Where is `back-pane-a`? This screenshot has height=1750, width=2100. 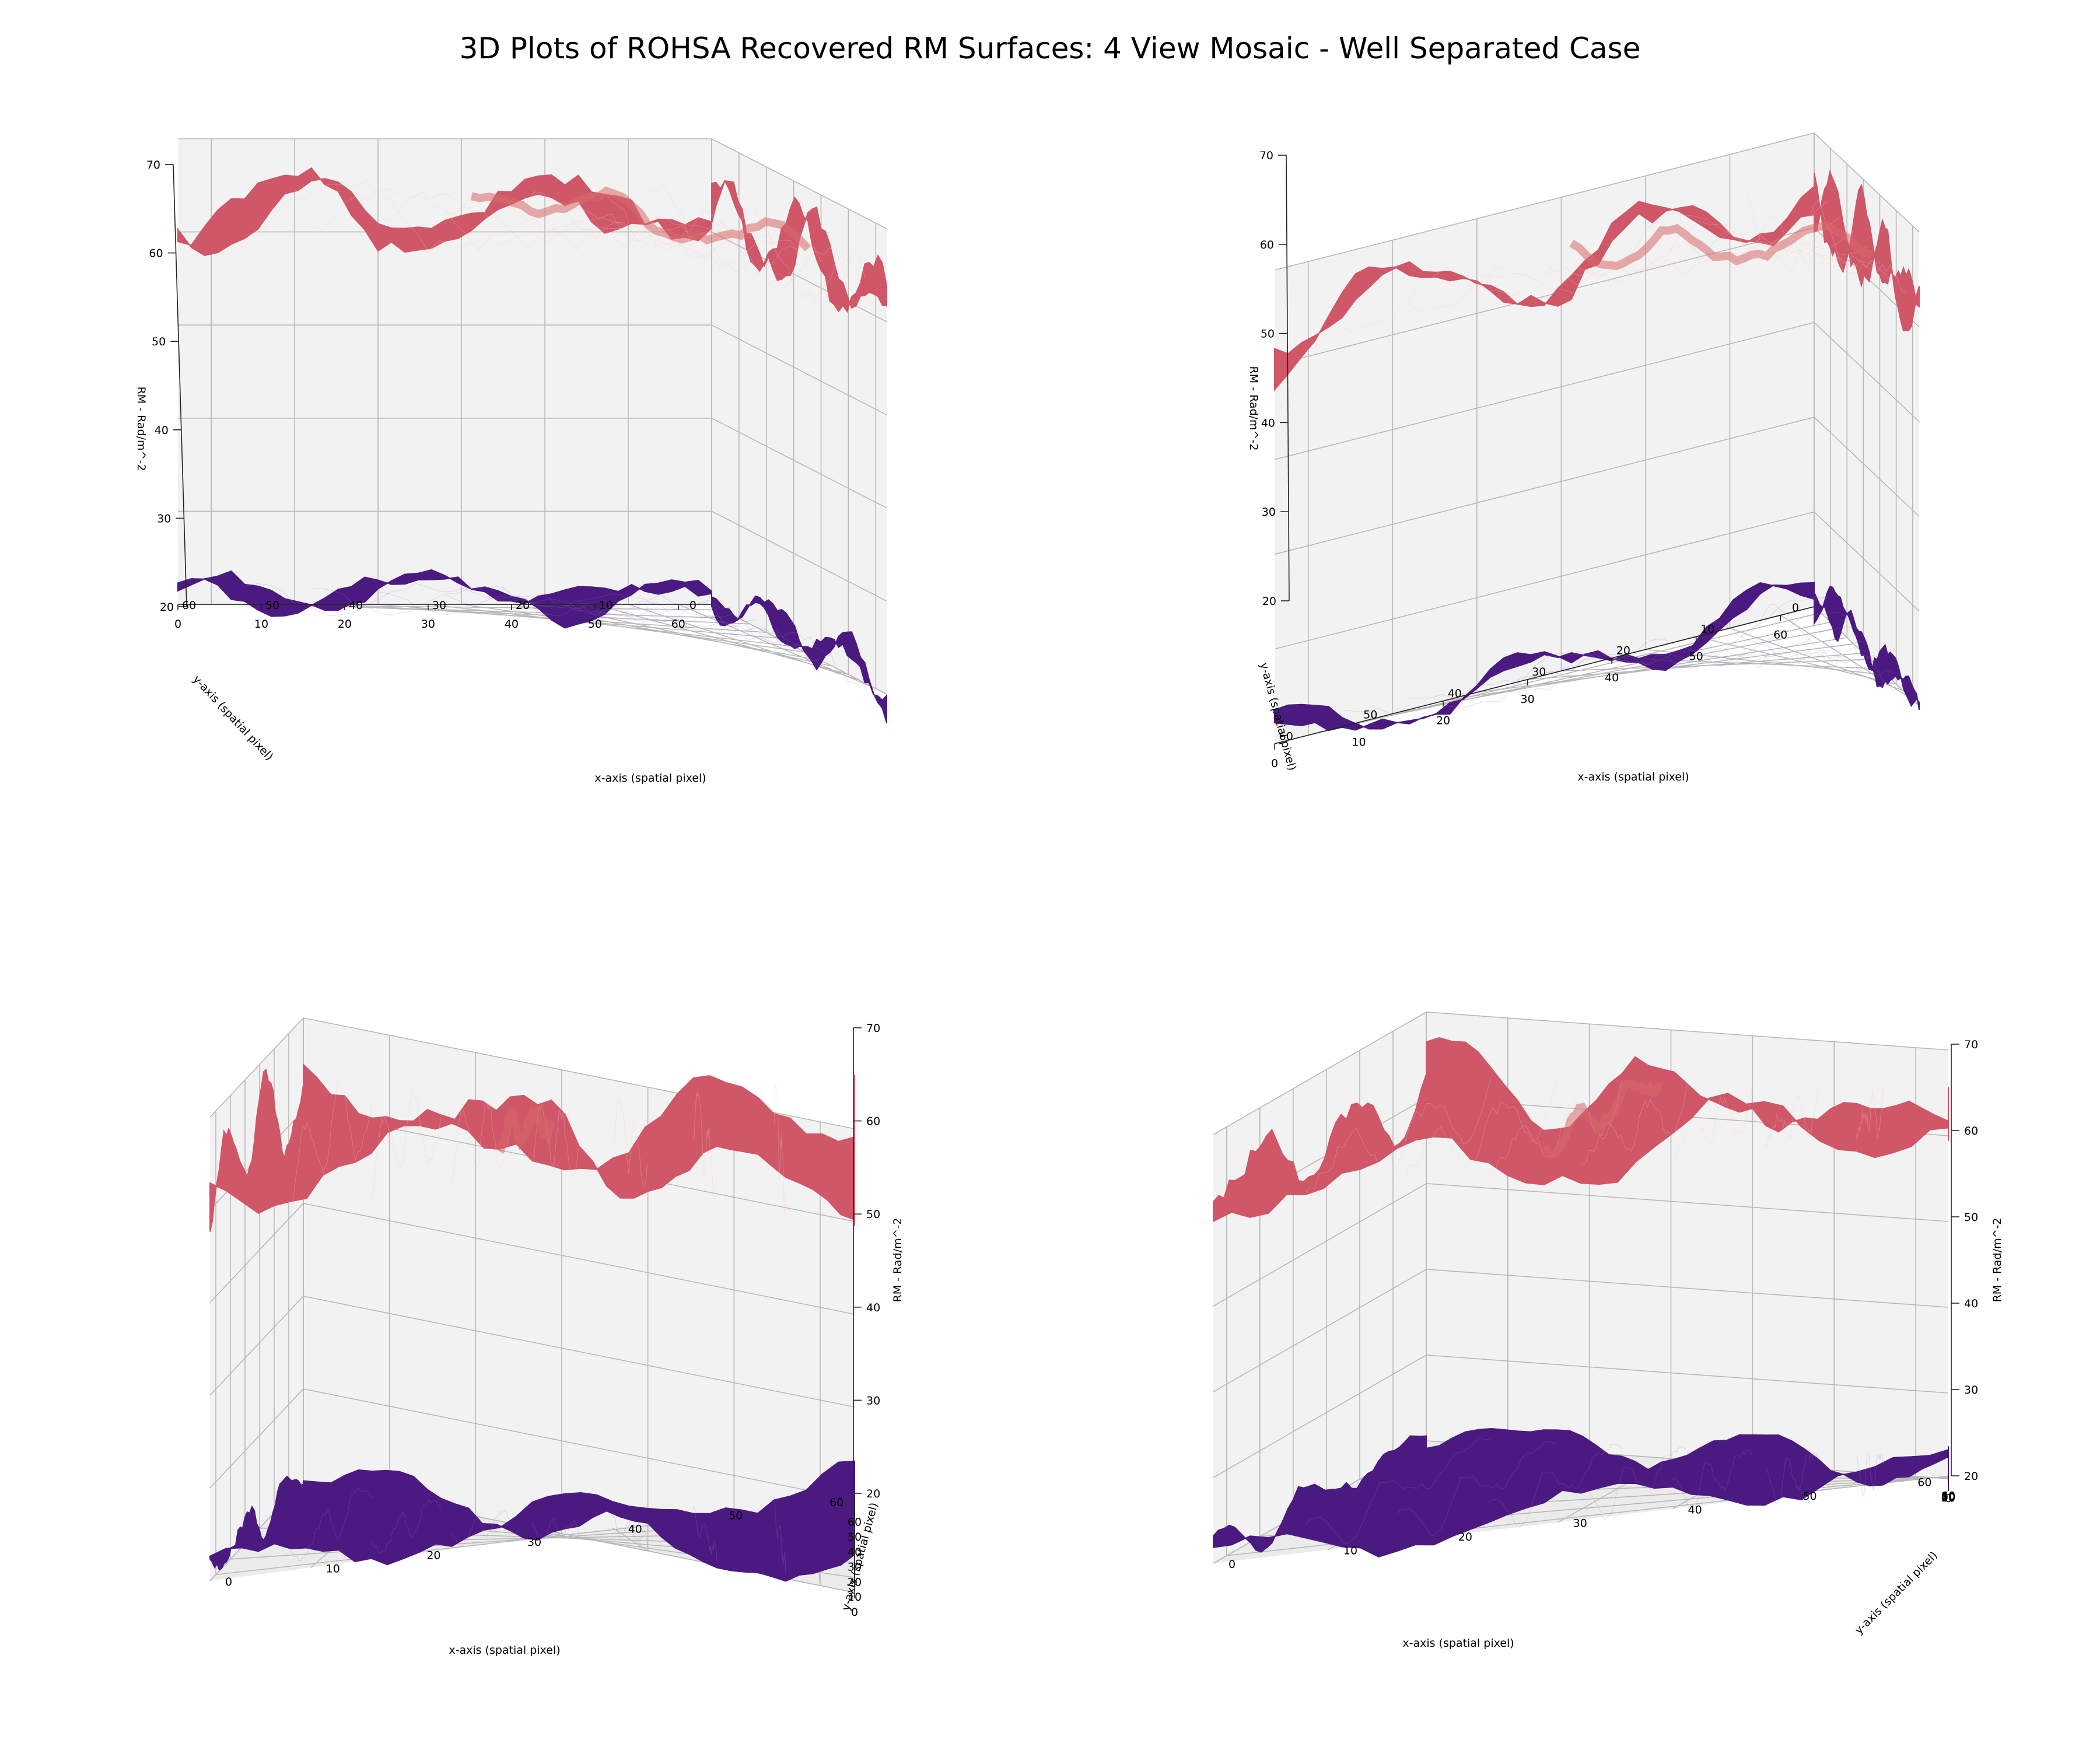
back-pane-a is located at coordinates (799, 416).